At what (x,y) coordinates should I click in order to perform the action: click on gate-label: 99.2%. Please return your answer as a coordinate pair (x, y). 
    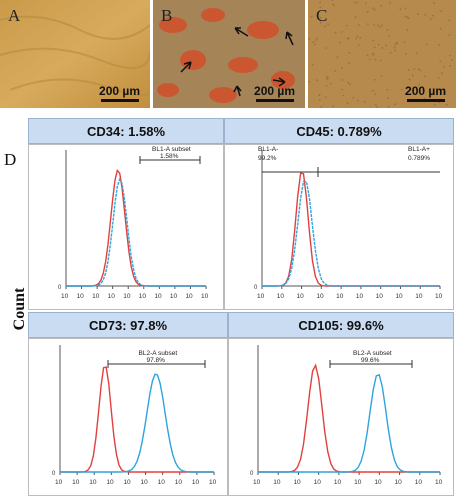
    Looking at the image, I should click on (267, 158).